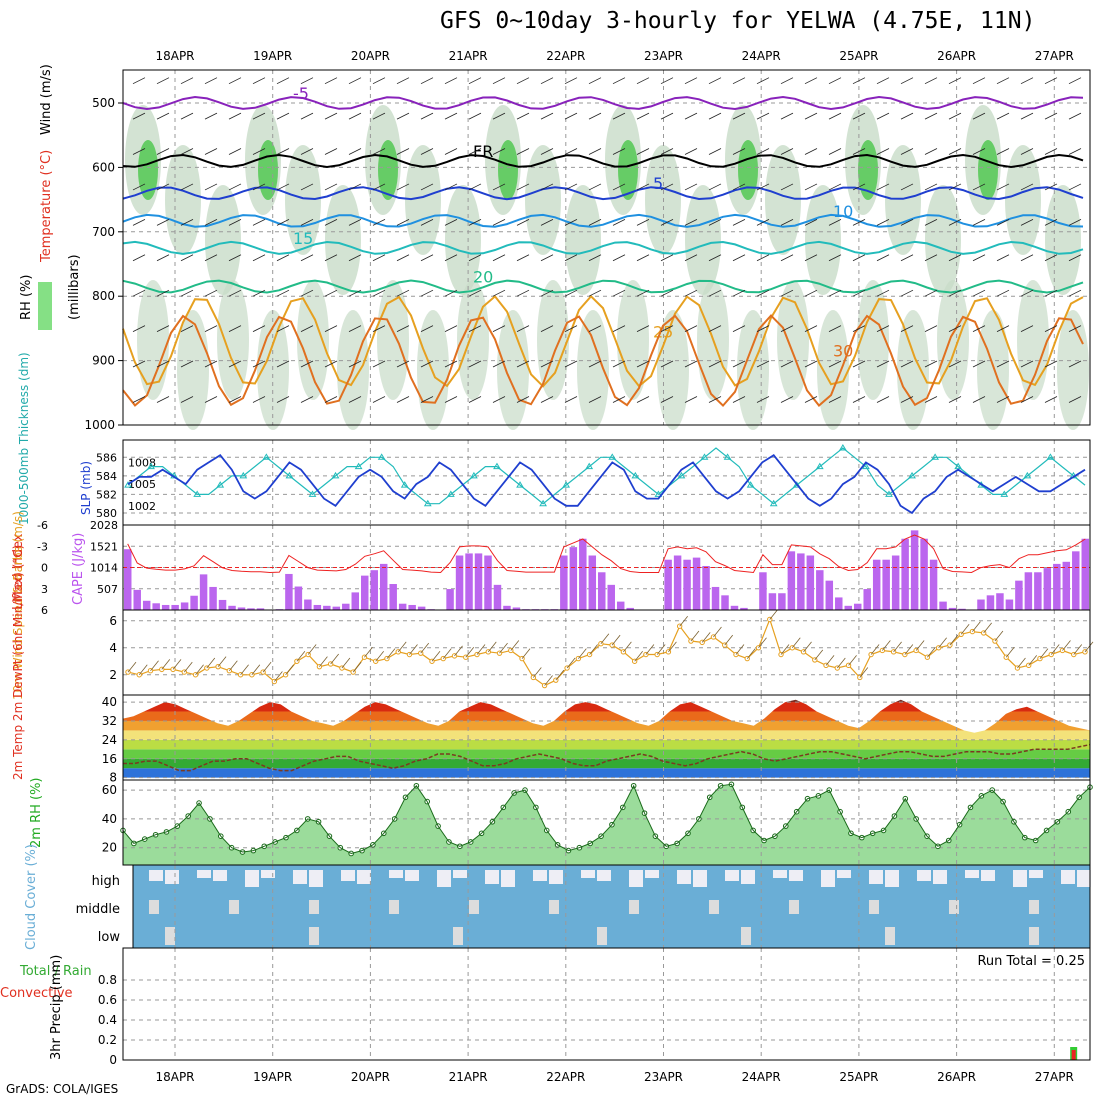 This screenshot has height=1100, width=1100. Describe the element at coordinates (103, 361) in the screenshot. I see `pressure-tick-label: 900` at that location.